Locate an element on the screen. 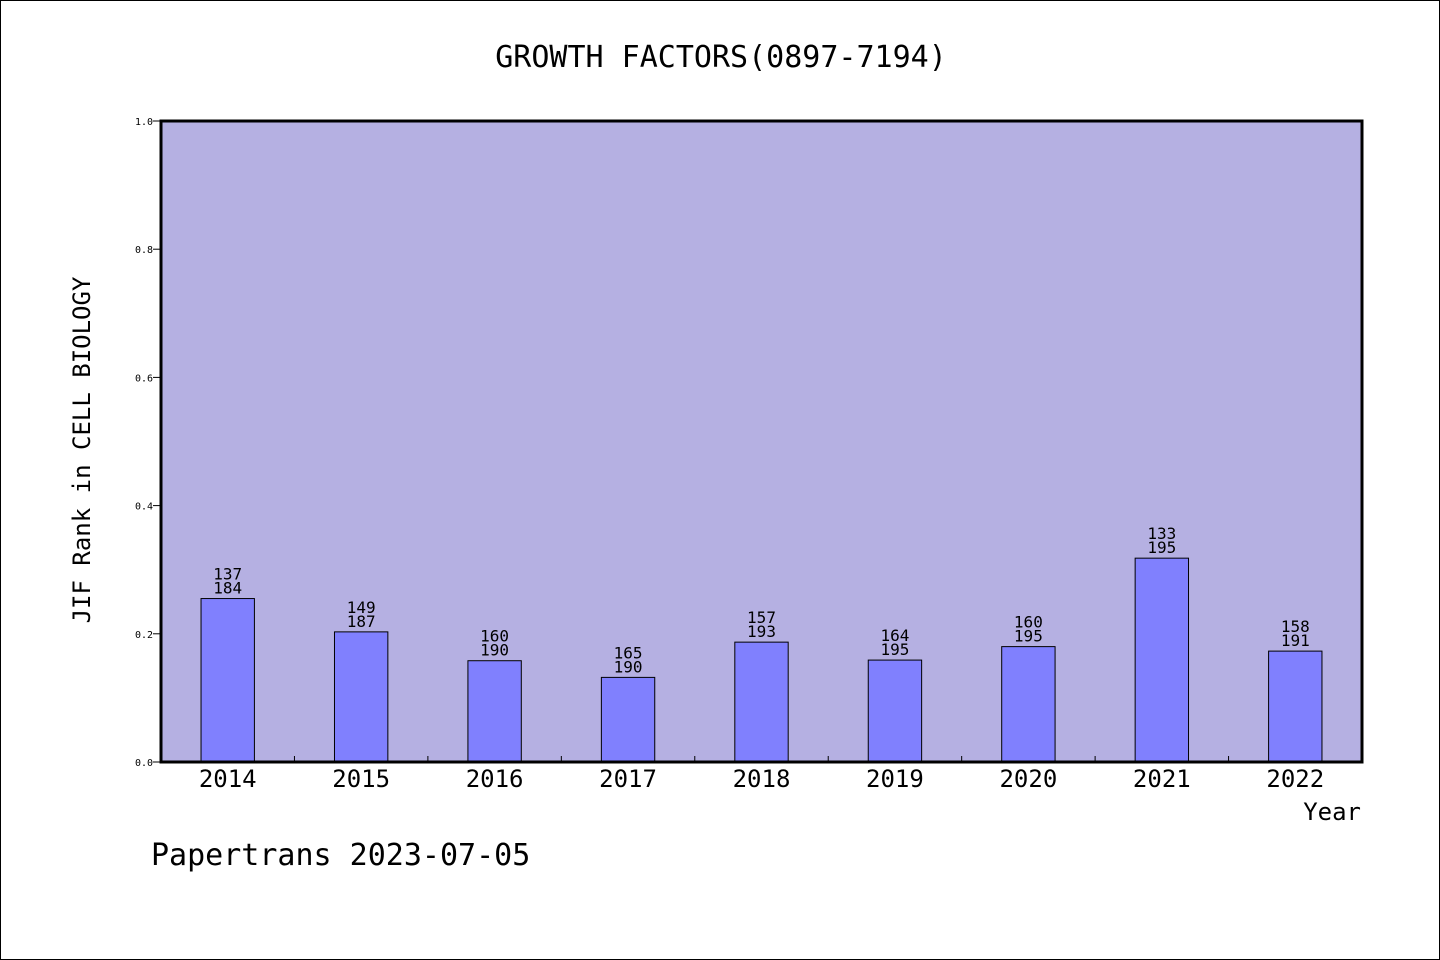 This screenshot has width=1440, height=960. bar-2019 is located at coordinates (895, 711).